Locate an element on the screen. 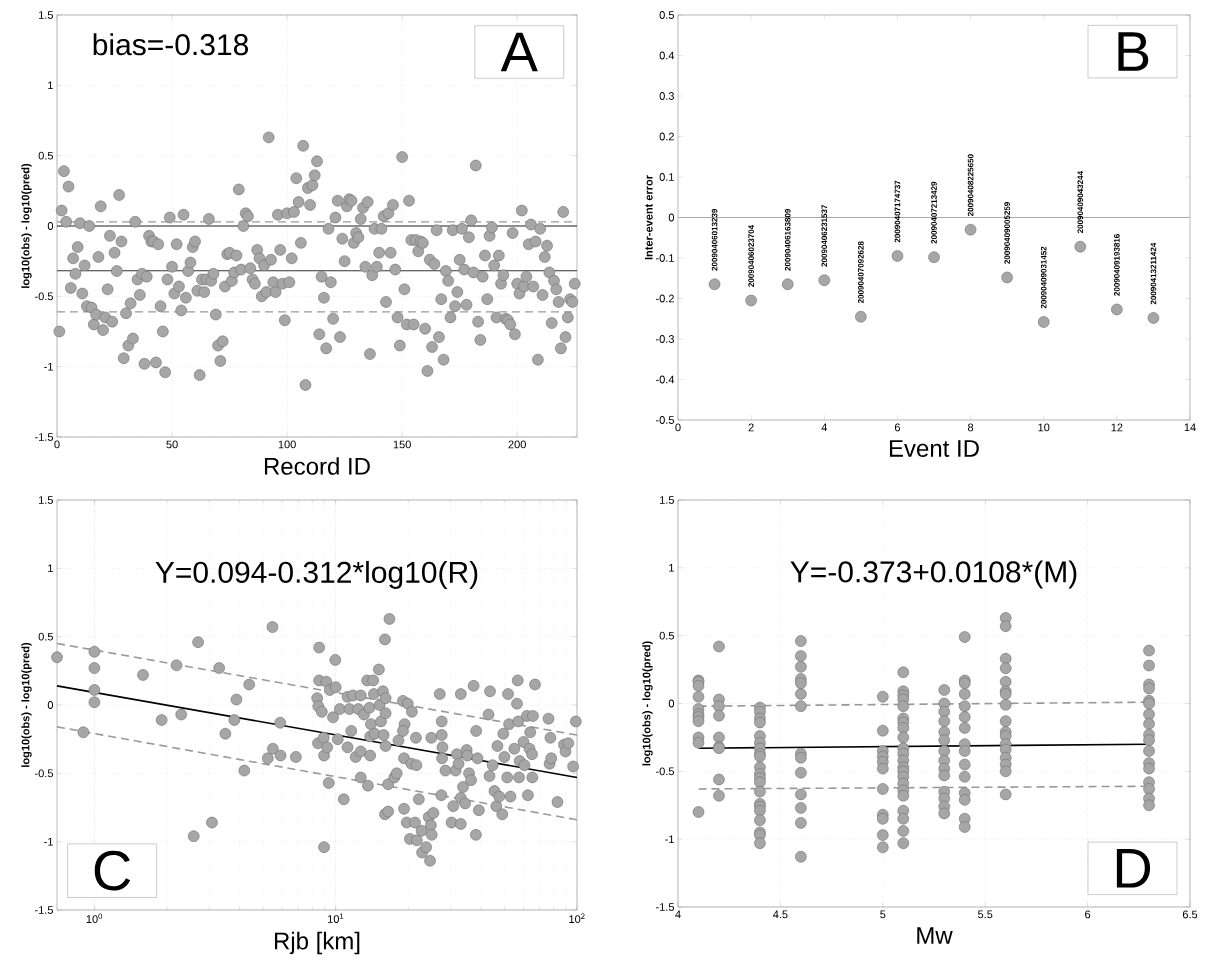 This screenshot has height=968, width=1208. x-tick-label: 10$^{2}$ is located at coordinates (577, 918).